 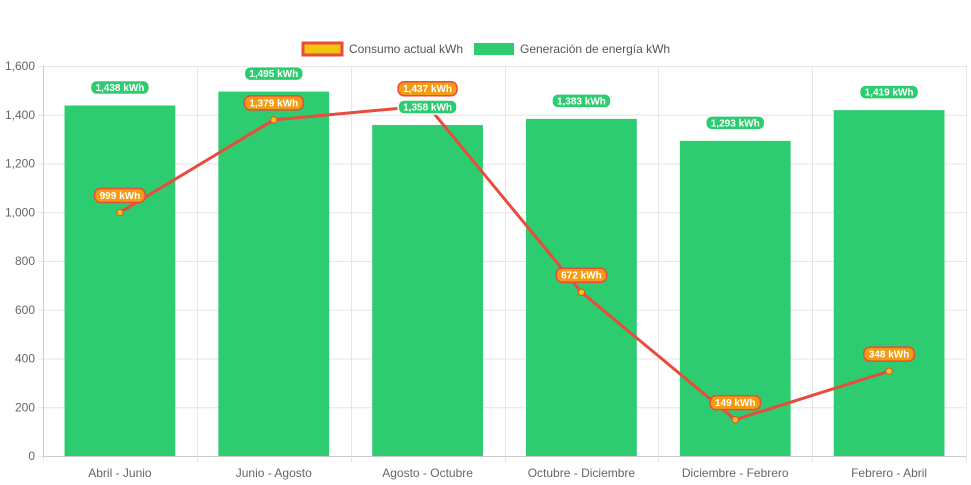 I want to click on data-label-text: 1,358 kWh, so click(x=427, y=107).